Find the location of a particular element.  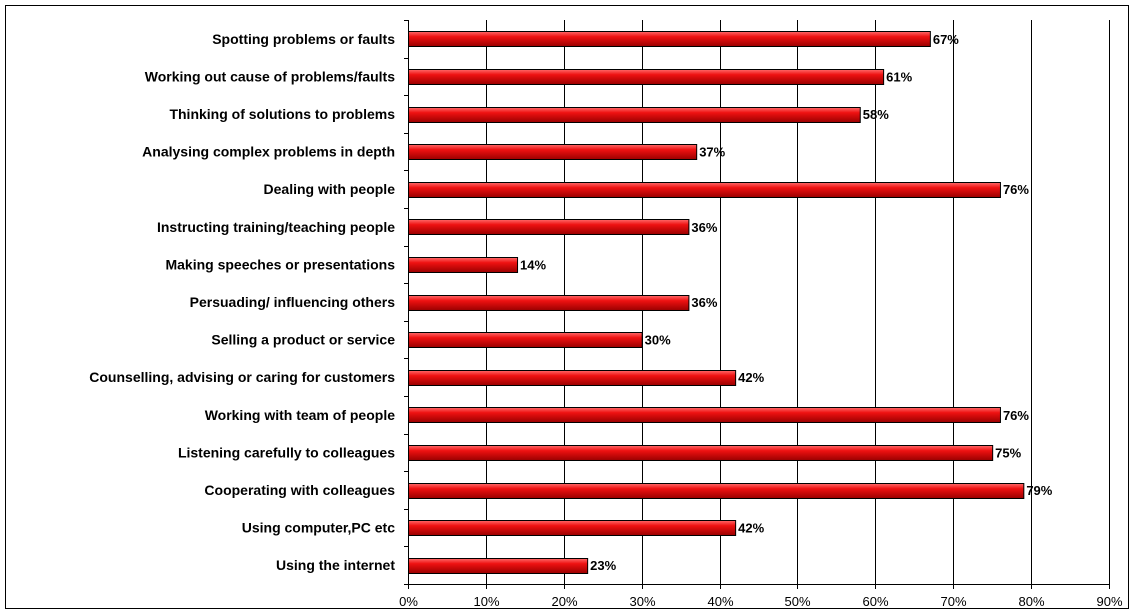

category-label: Analysing complex problems in depth is located at coordinates (268, 152).